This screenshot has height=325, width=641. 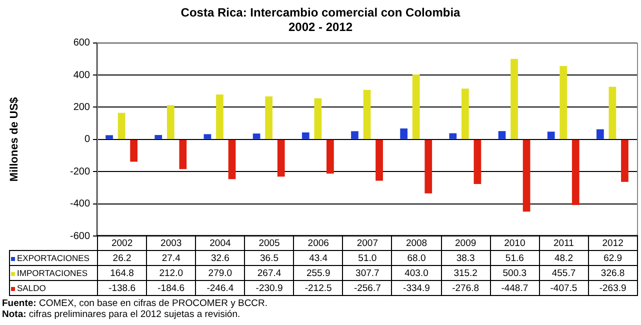 I want to click on data-label: 403.0, so click(x=417, y=273).